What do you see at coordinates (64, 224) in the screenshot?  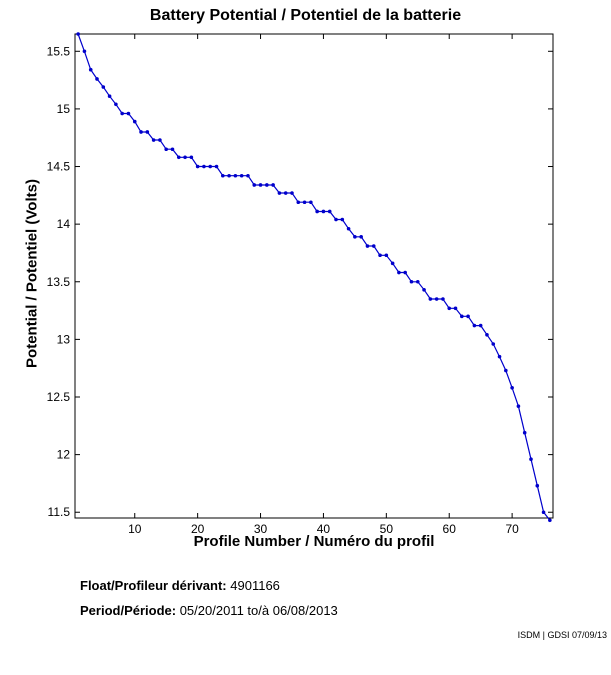 I see `y-tick-label: 14` at bounding box center [64, 224].